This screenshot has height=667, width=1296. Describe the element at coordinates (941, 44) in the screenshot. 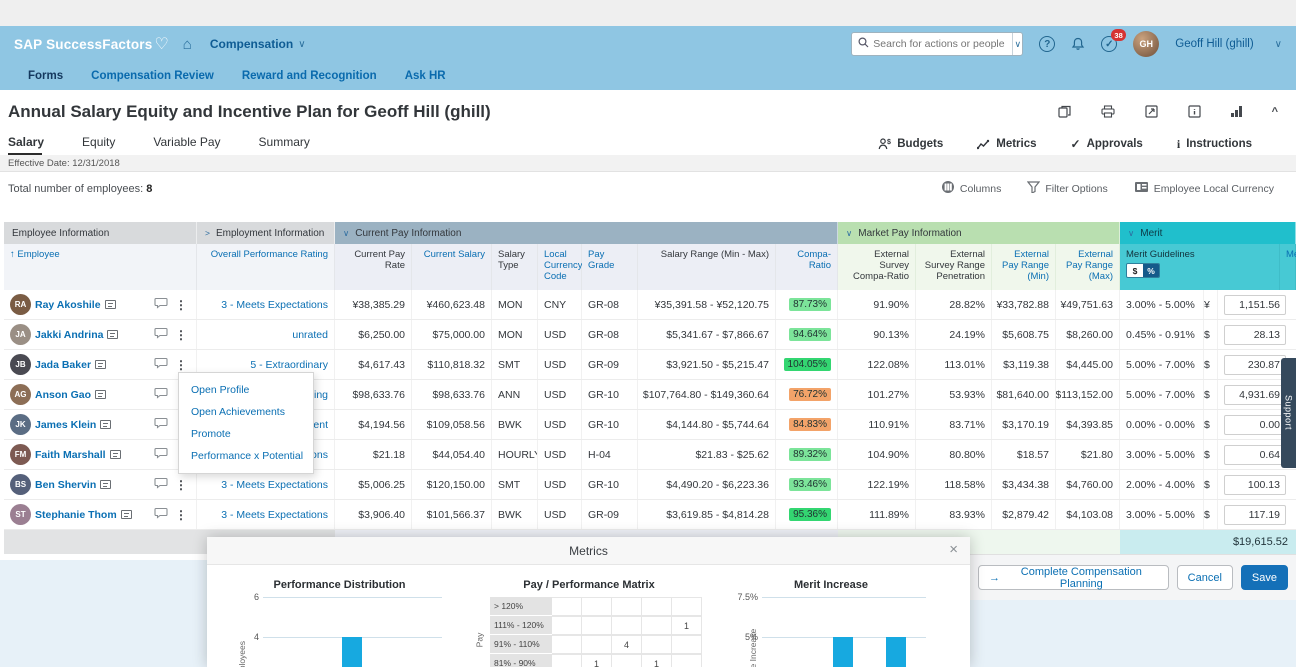

I see `search-input` at that location.